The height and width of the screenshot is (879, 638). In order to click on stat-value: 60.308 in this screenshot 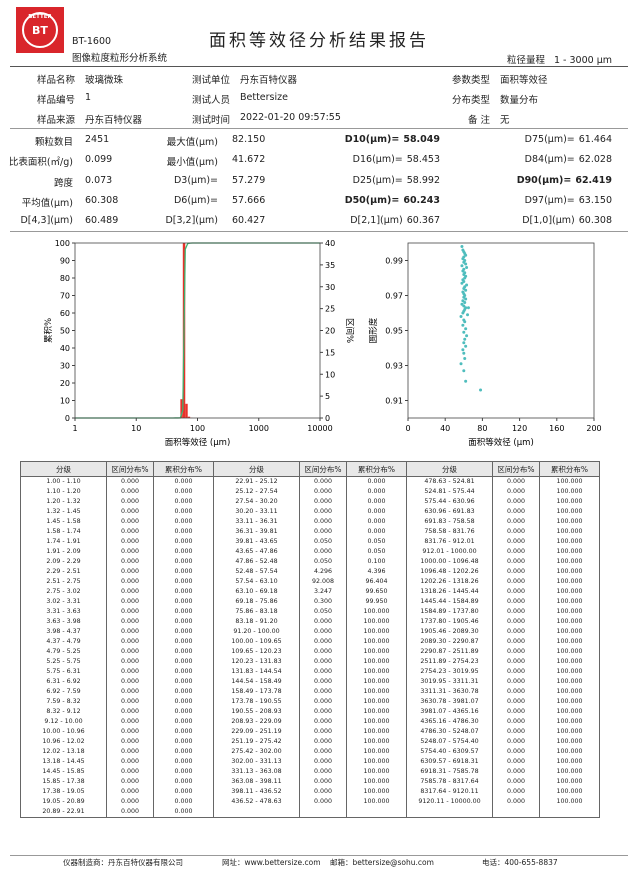, I will do `click(595, 221)`.